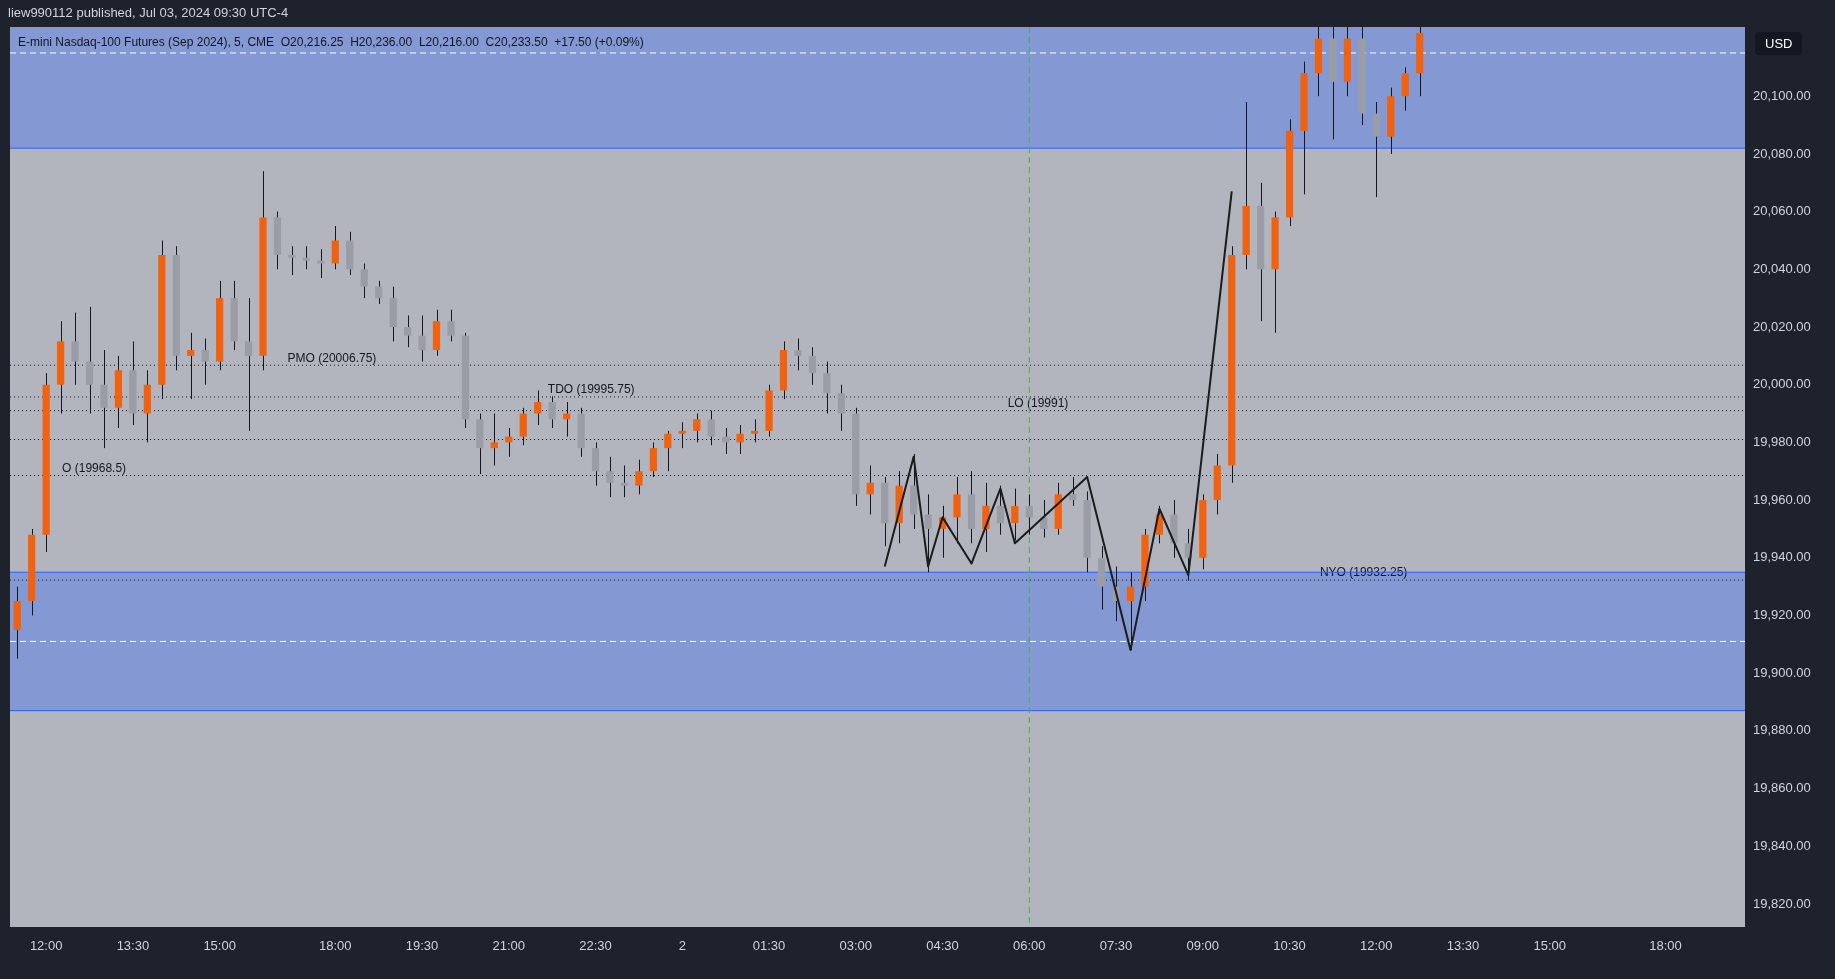 The height and width of the screenshot is (979, 1835). I want to click on x-tick-label: 04:30, so click(942, 946).